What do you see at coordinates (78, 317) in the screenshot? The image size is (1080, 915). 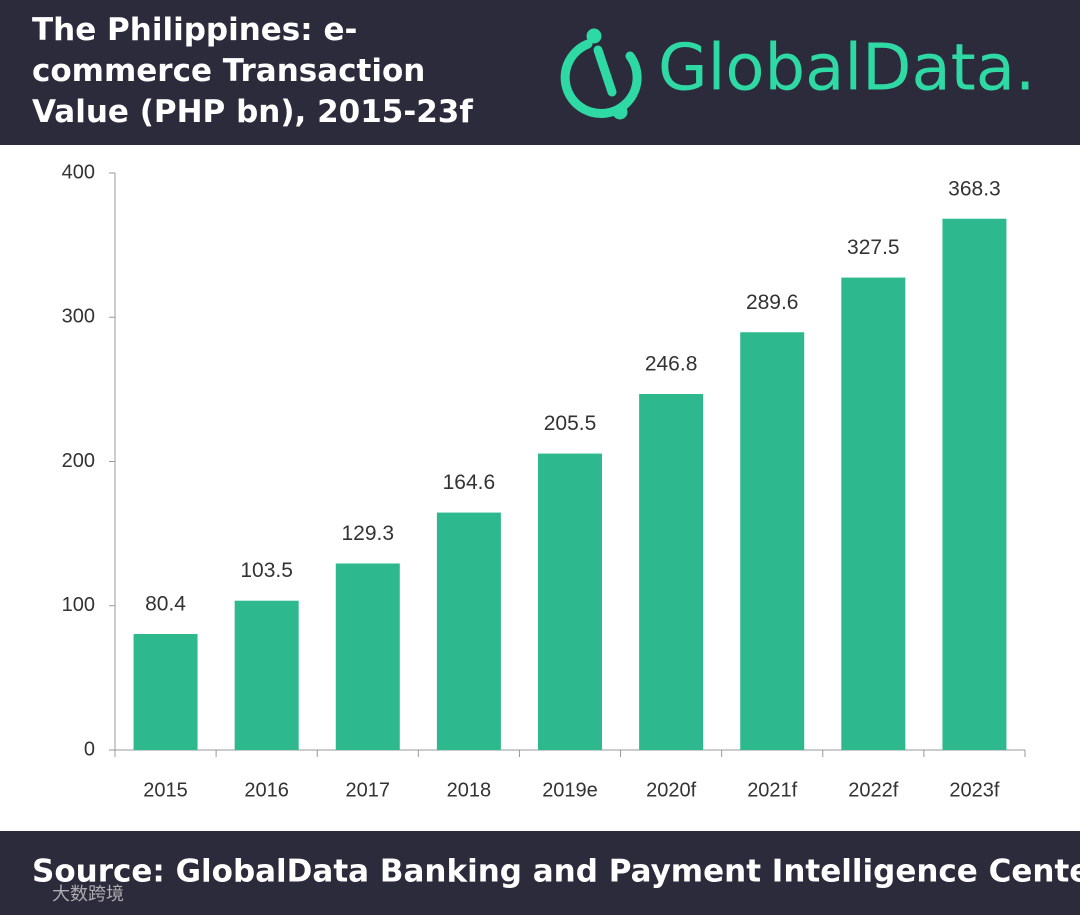 I see `y-tick-label: 300` at bounding box center [78, 317].